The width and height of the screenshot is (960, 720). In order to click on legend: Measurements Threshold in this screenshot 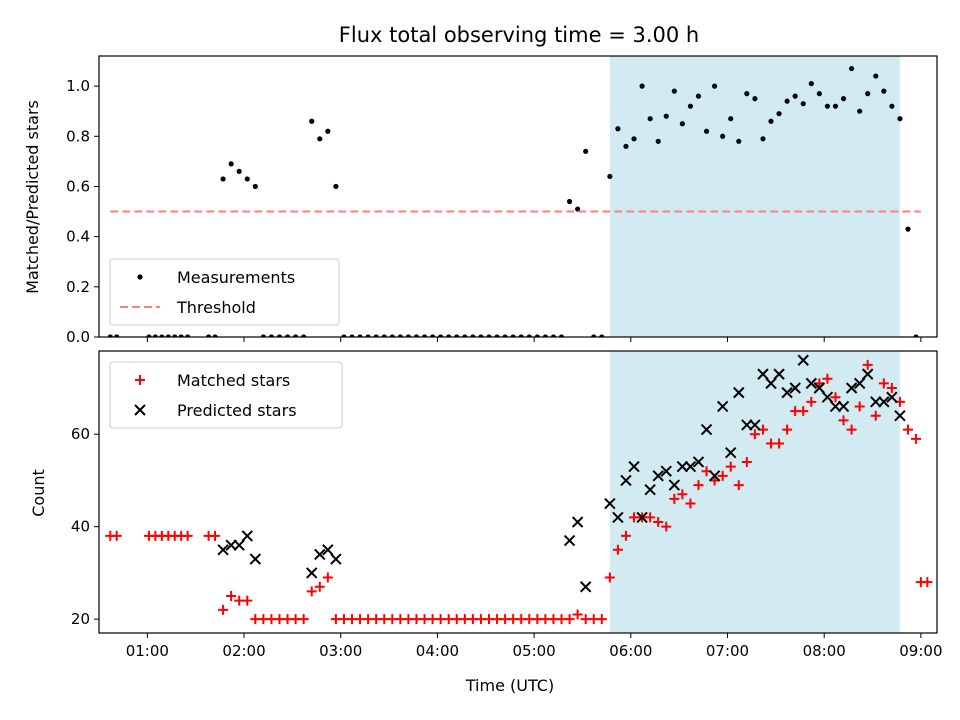, I will do `click(224, 292)`.